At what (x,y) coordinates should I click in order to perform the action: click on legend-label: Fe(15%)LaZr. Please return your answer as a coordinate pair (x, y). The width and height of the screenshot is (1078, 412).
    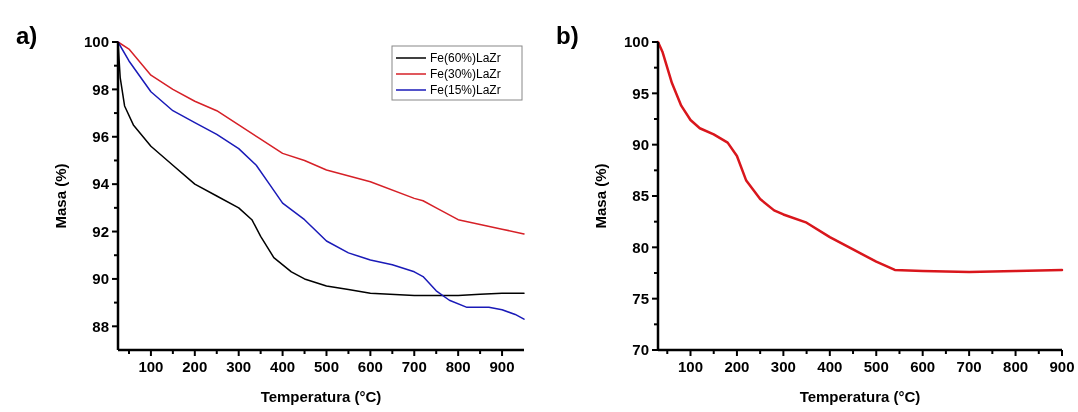
    Looking at the image, I should click on (465, 90).